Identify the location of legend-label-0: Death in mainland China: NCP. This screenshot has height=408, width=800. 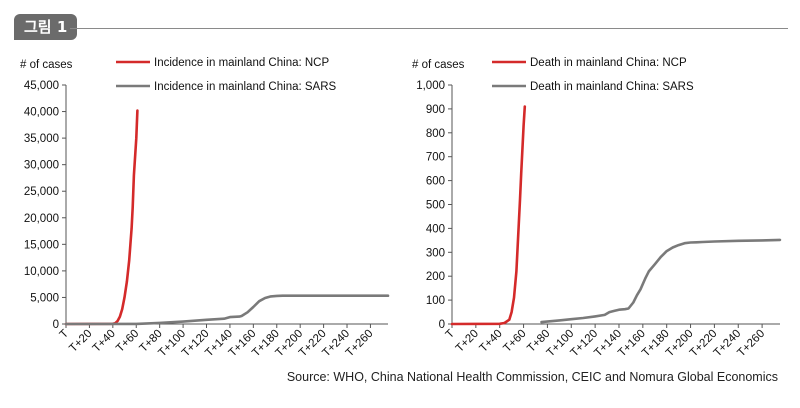
(608, 63).